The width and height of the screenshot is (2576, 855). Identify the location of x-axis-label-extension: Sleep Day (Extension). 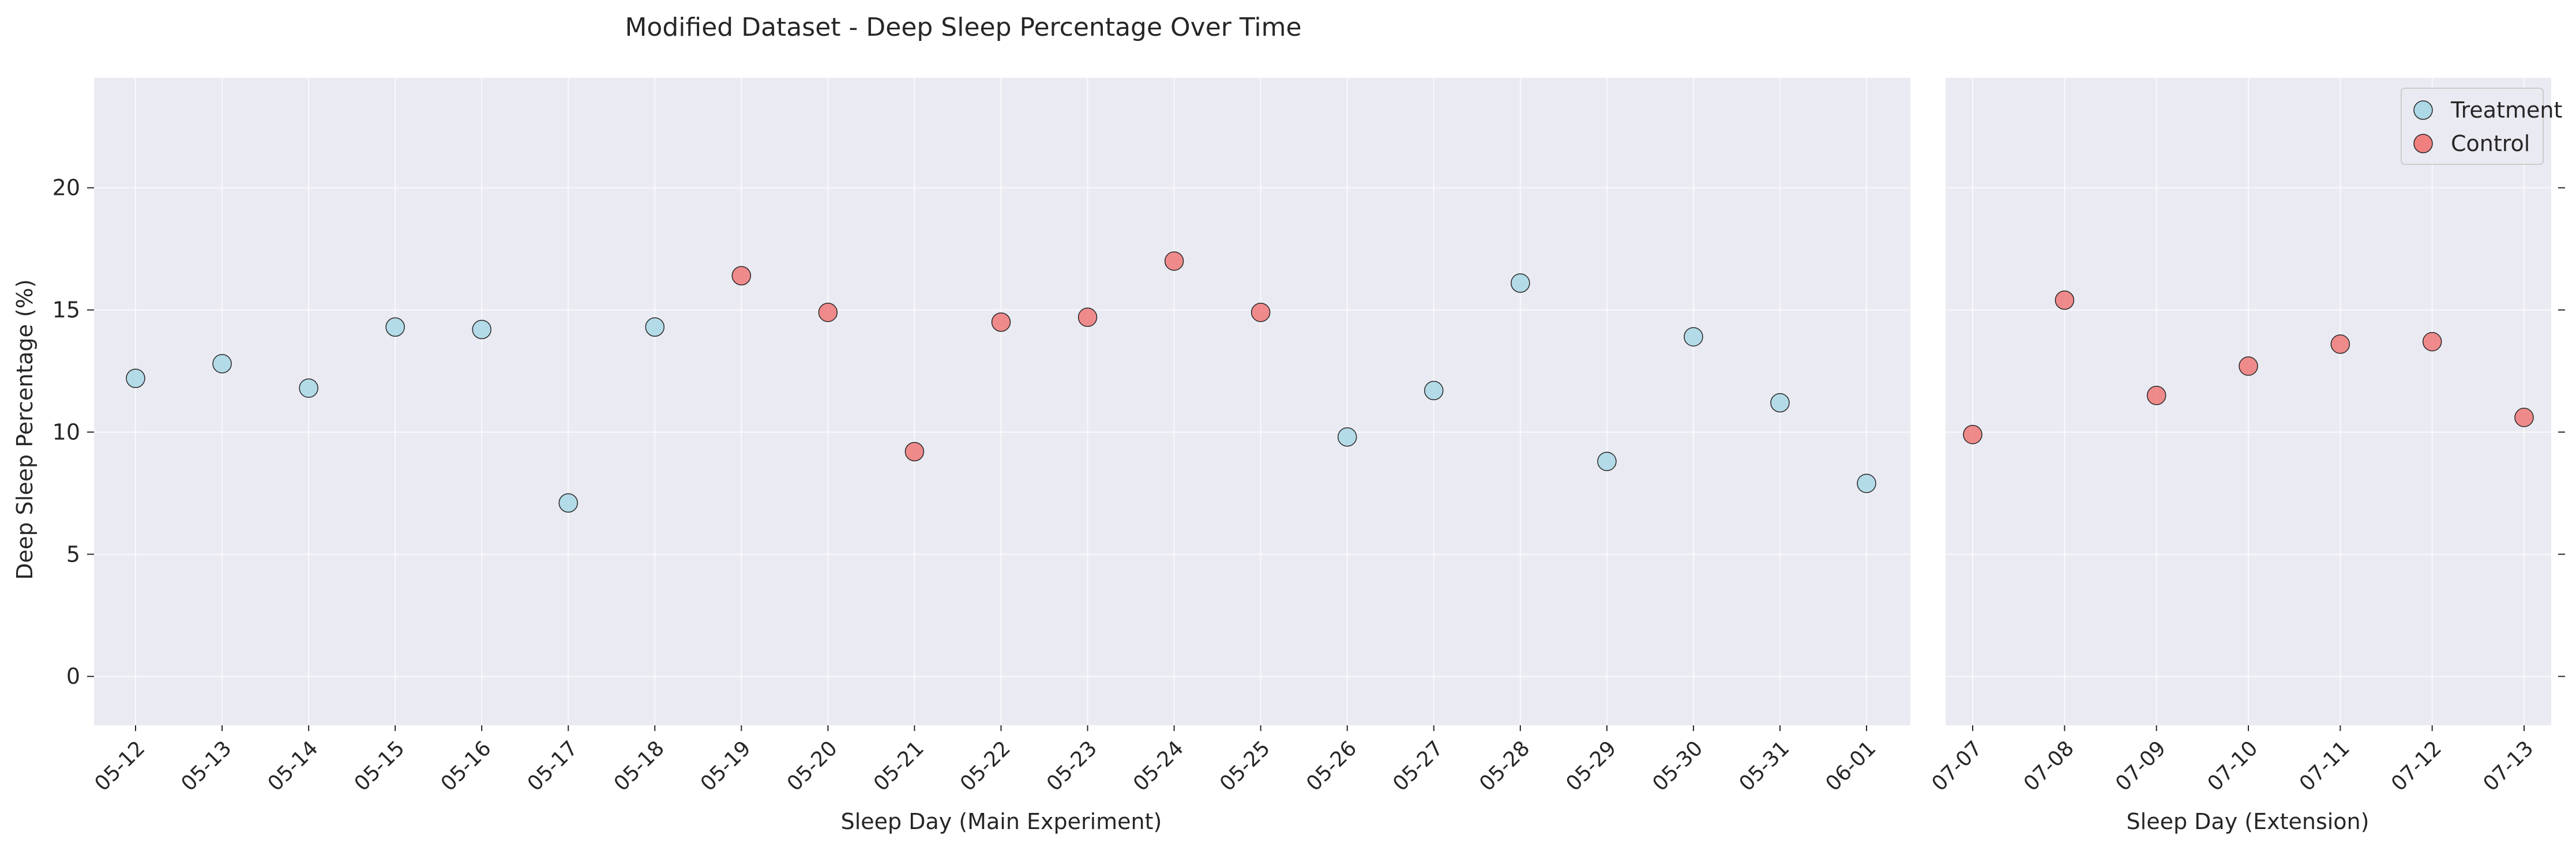
(2248, 821).